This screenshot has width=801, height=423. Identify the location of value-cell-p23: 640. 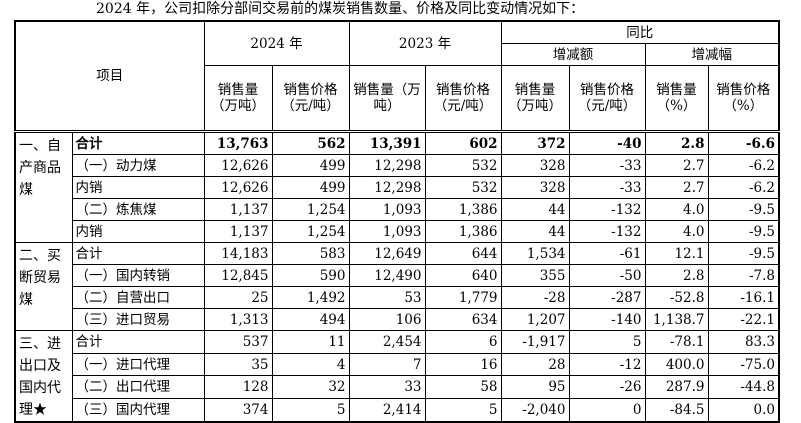
(463, 275).